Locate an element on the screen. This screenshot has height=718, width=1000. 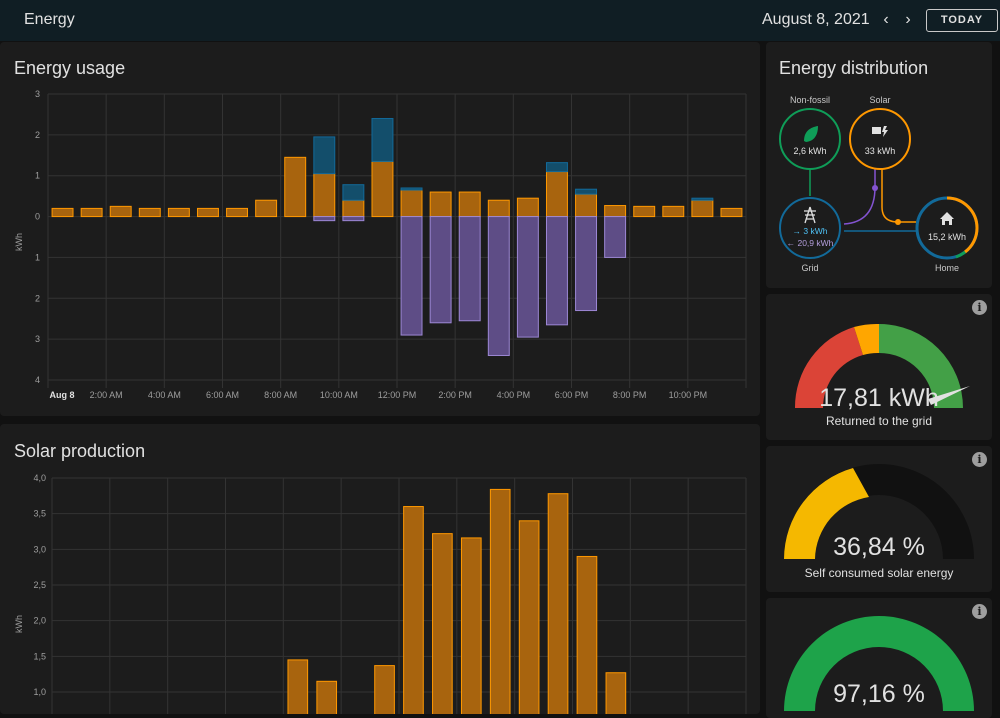
solar-y-tick: 3,5 is located at coordinates (39, 514).